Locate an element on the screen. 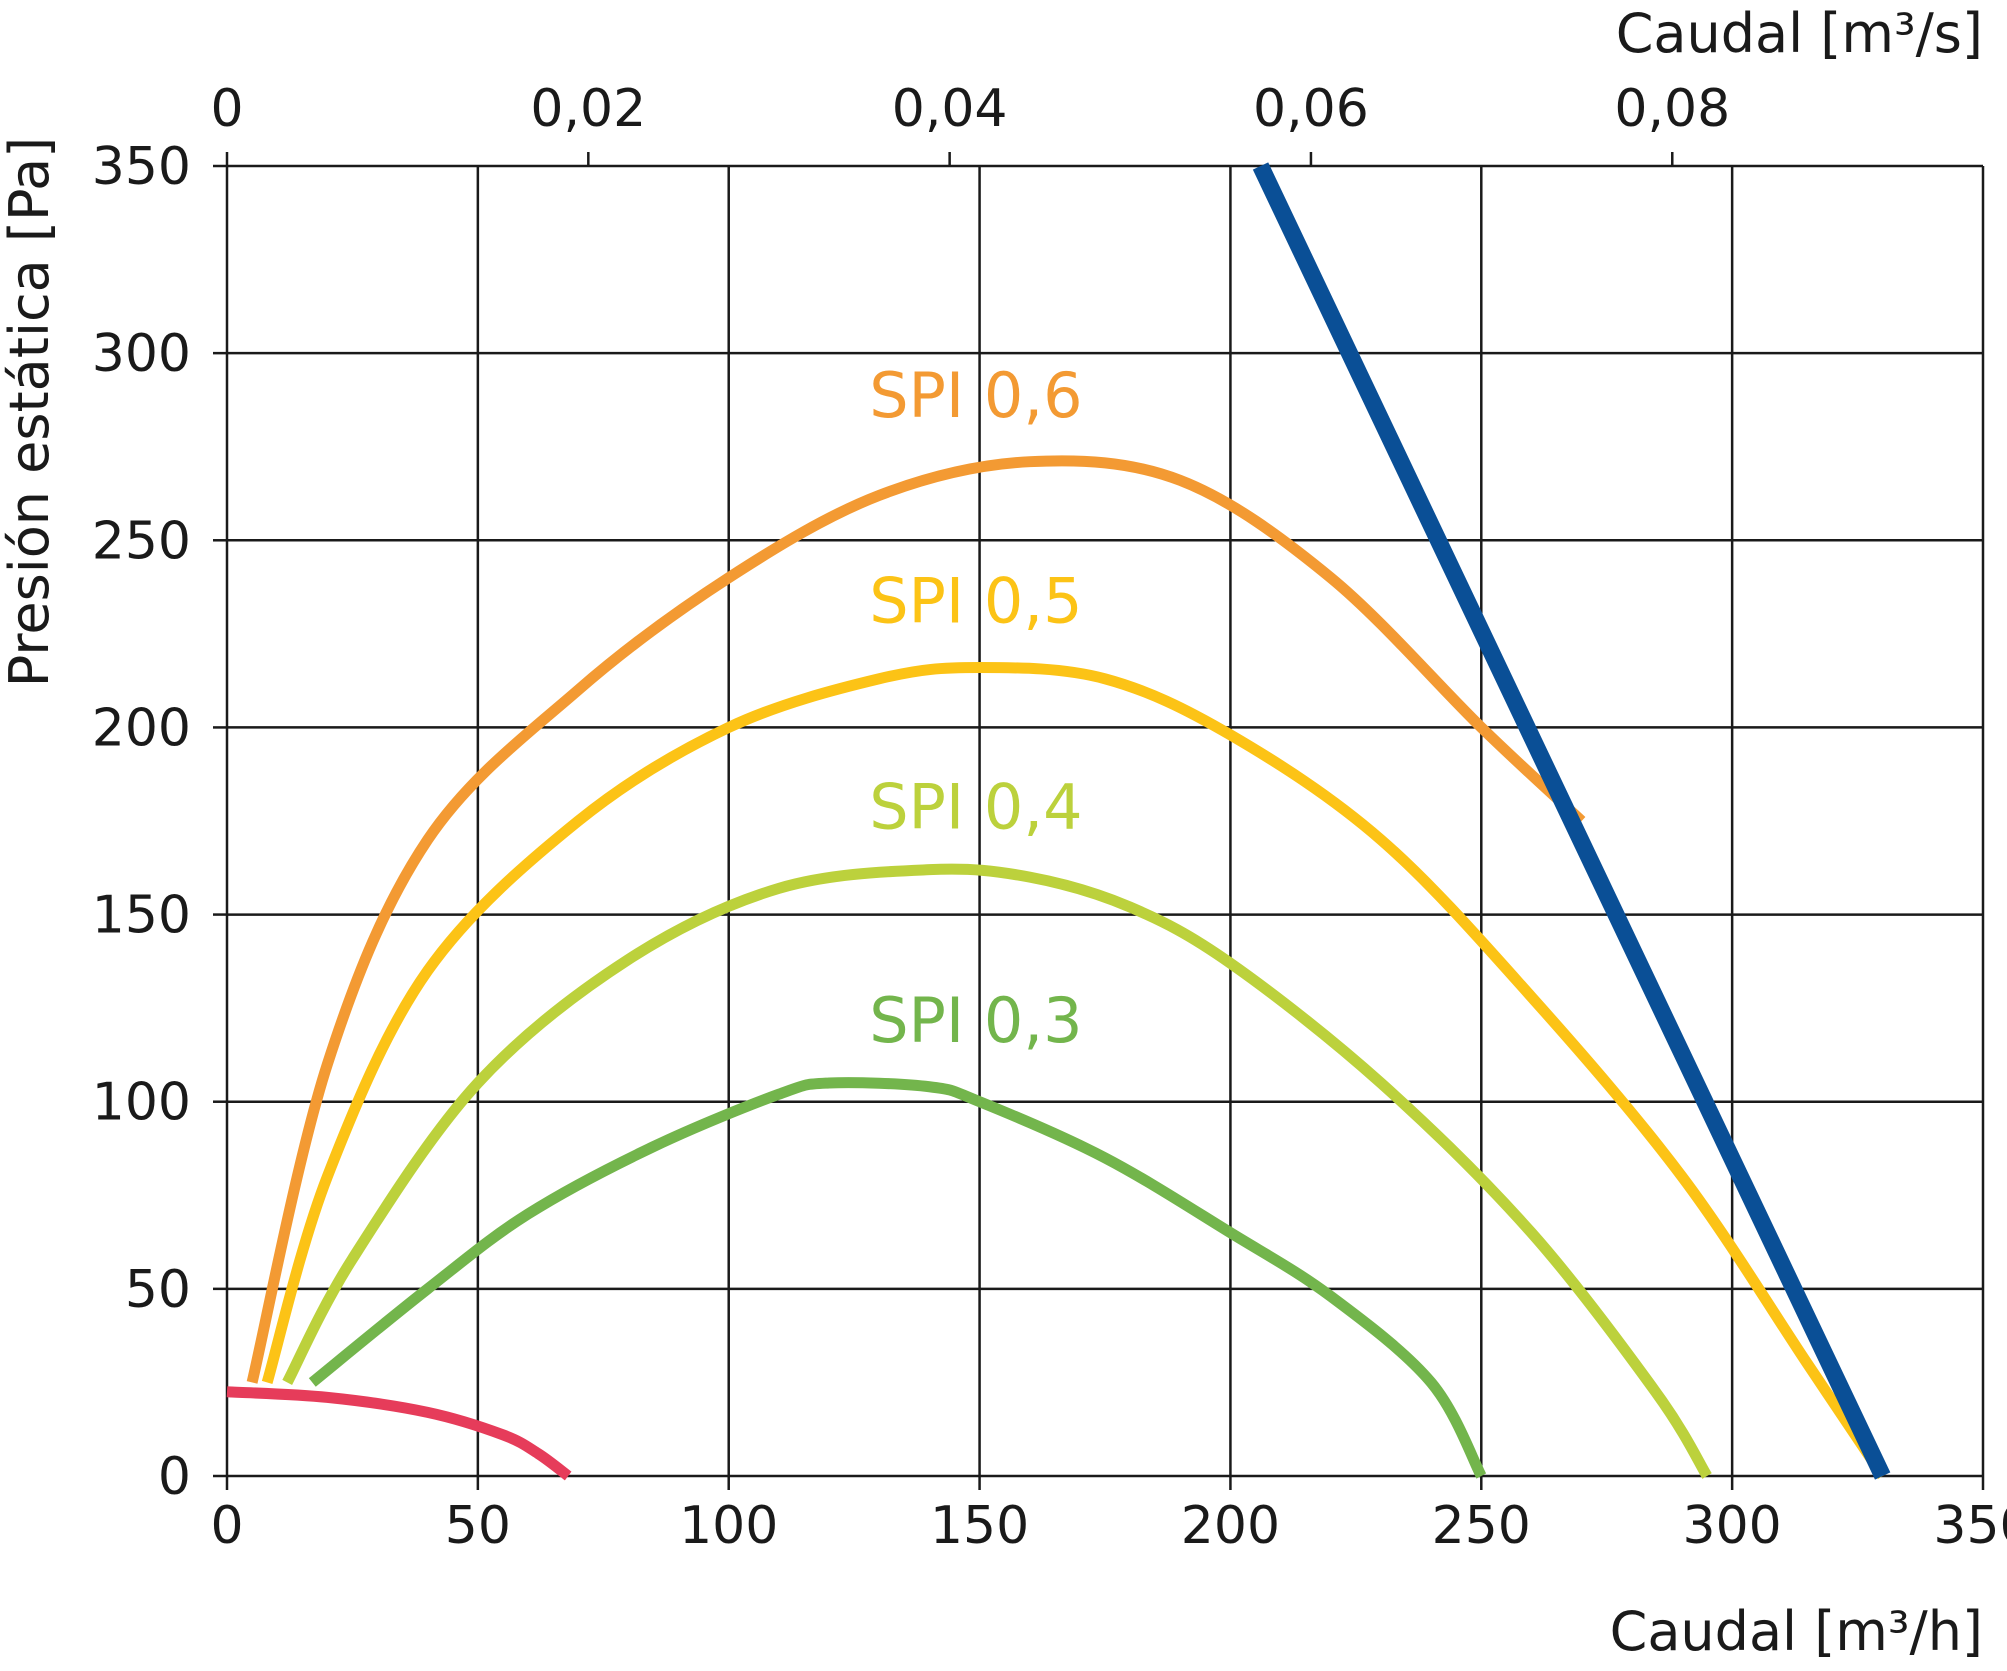 This screenshot has width=2007, height=1671. x-tick-label: 0 is located at coordinates (226, 1526).